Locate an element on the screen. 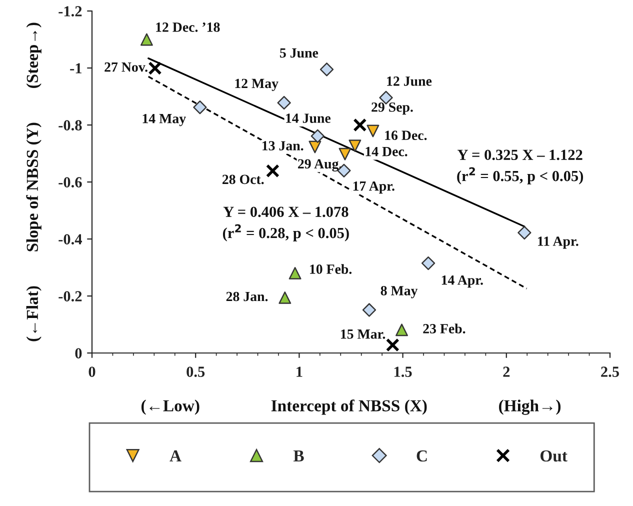 The image size is (633, 506). annotation: Y = 0.325 X – 1.122 (r$^{2}$ = 0.55, p < 0.05) is located at coordinates (520, 167).